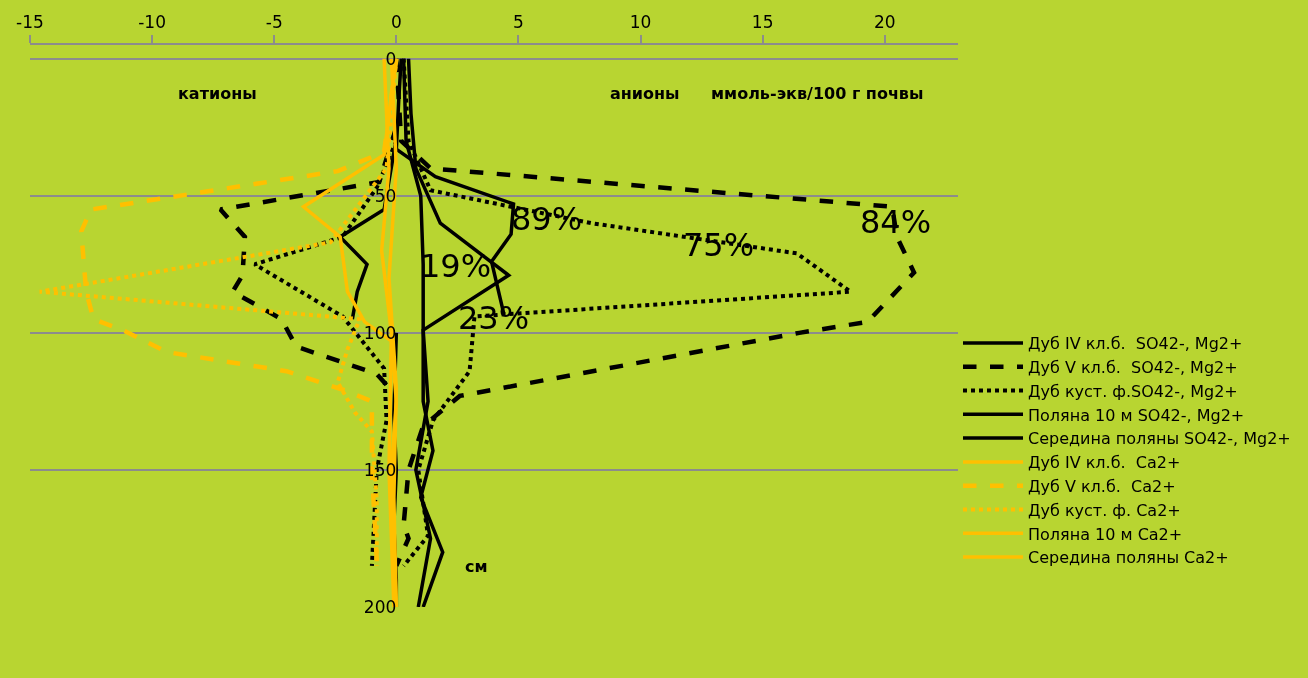 This screenshot has height=678, width=1308. I want to click on x-tick-label: -5, so click(274, 22).